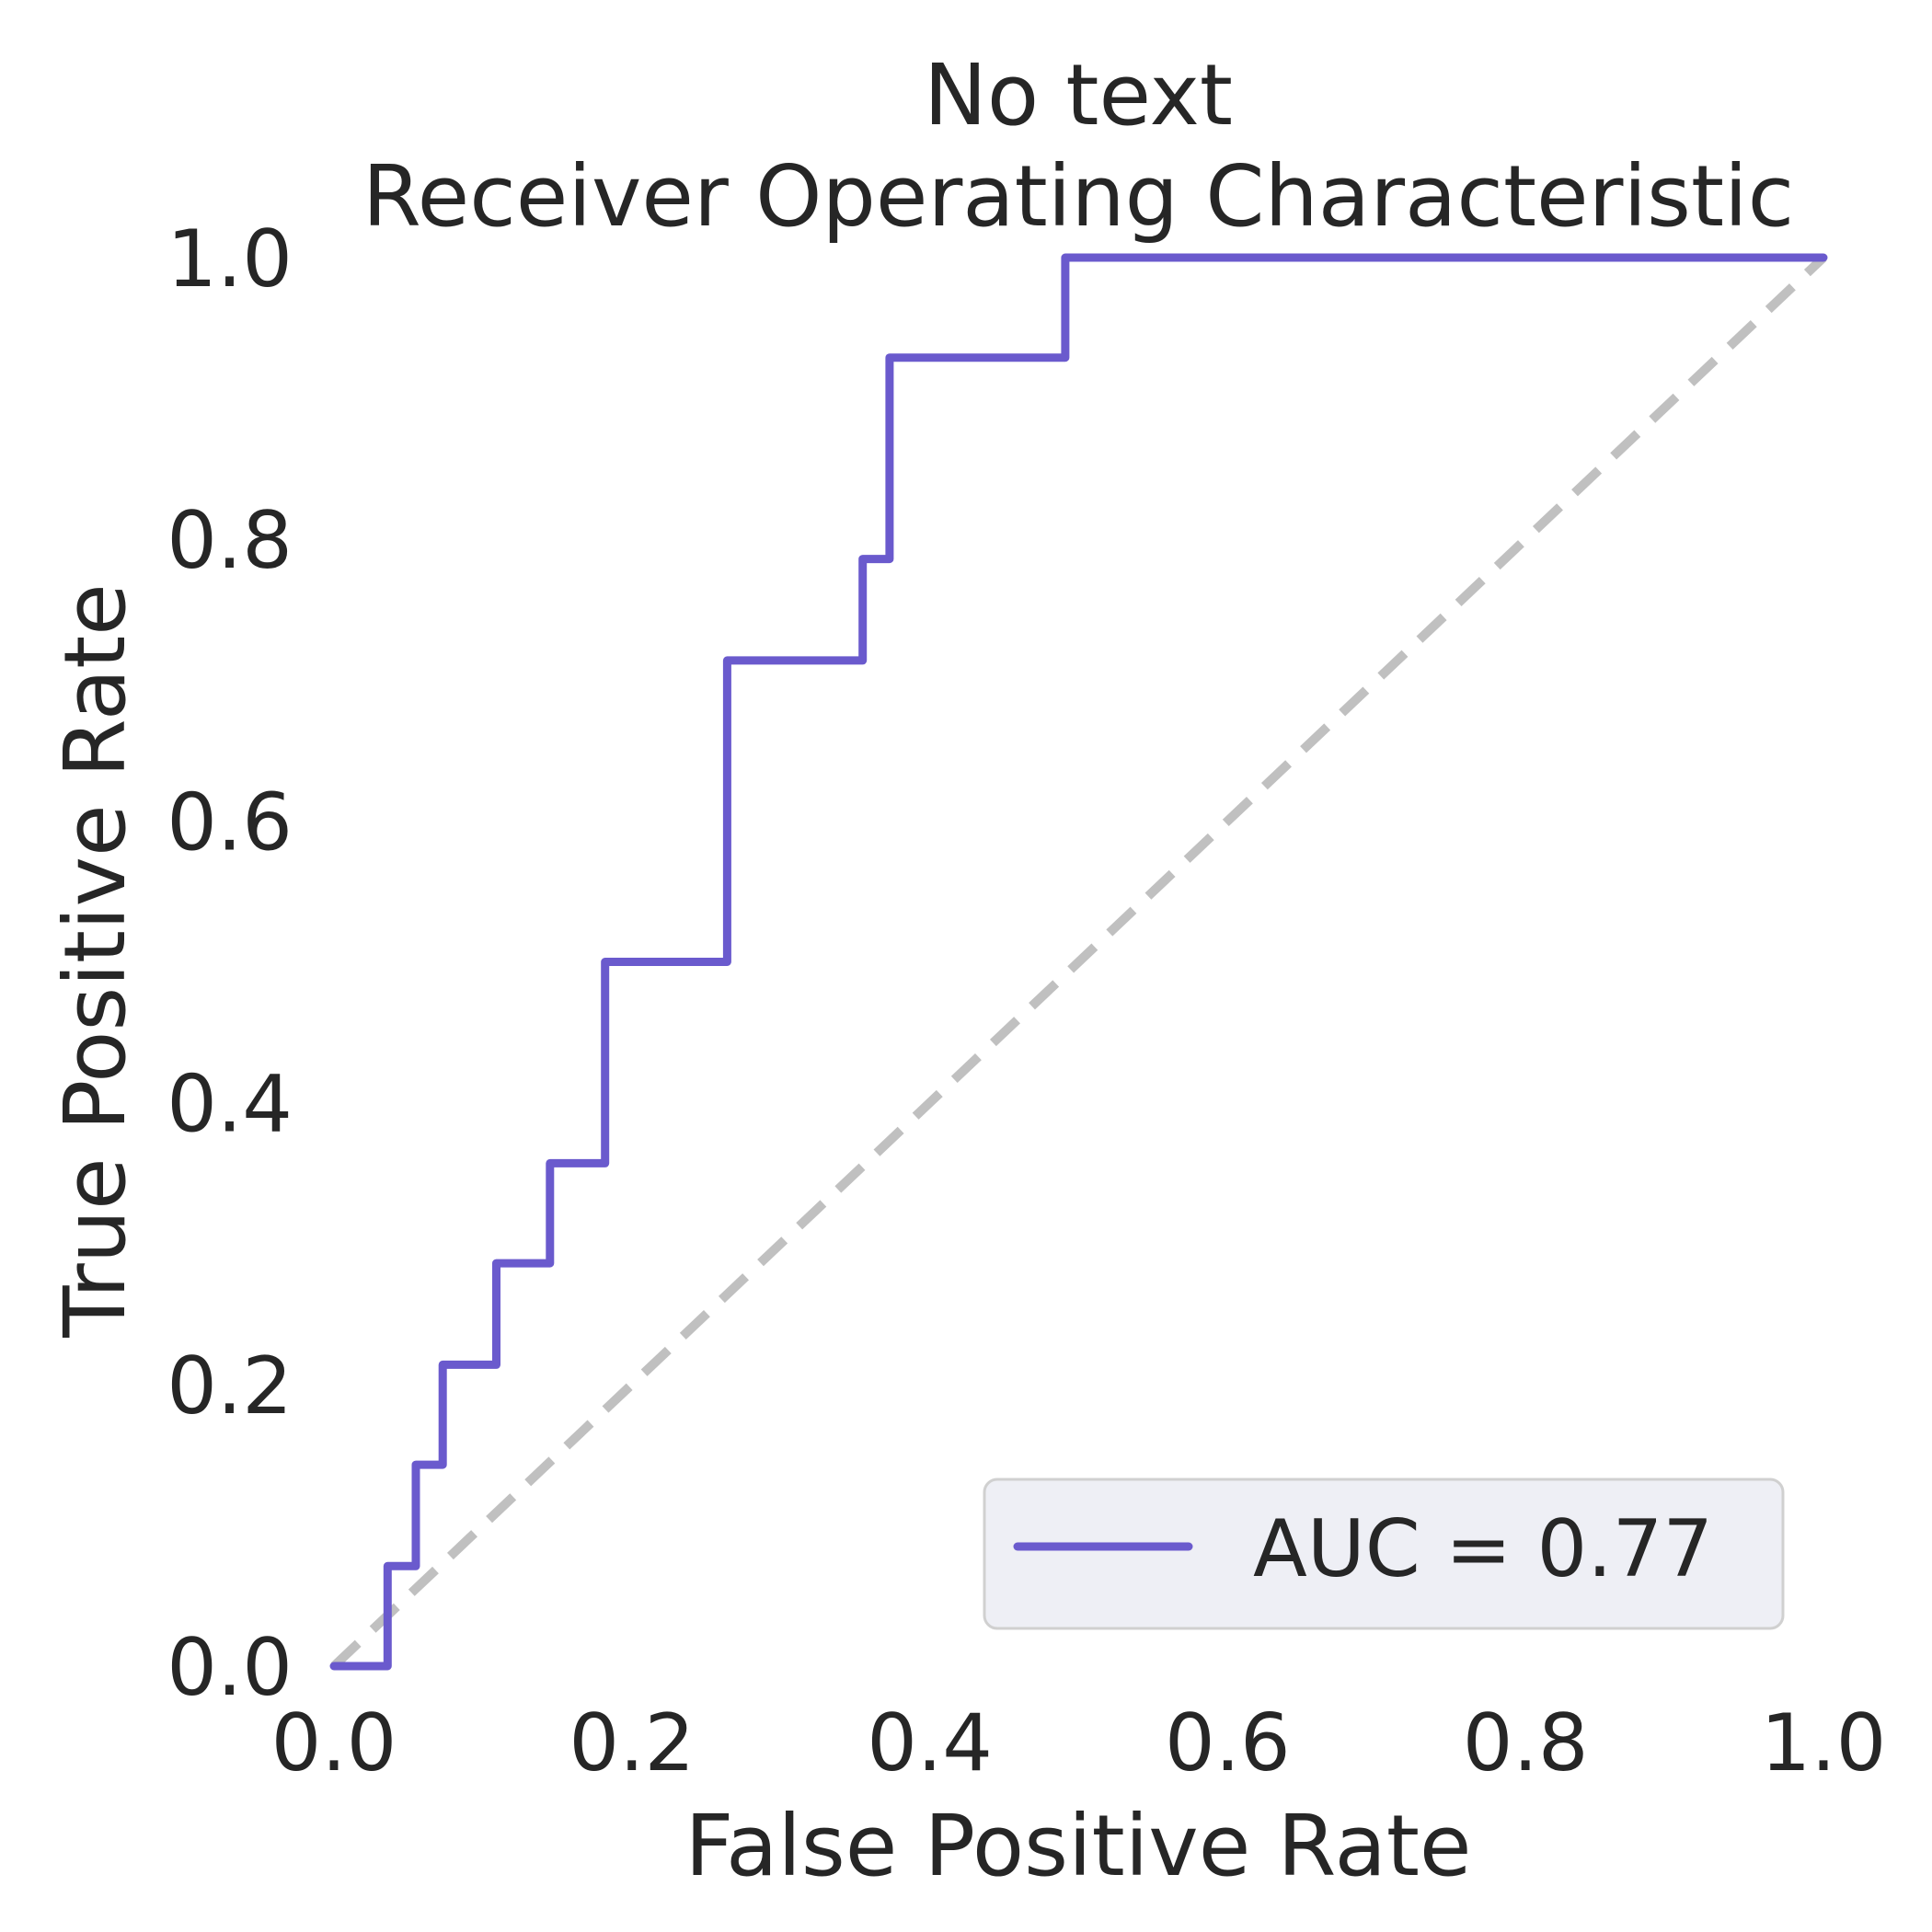 The height and width of the screenshot is (1932, 1932). What do you see at coordinates (632, 1743) in the screenshot?
I see `x-tick-label: 0.2` at bounding box center [632, 1743].